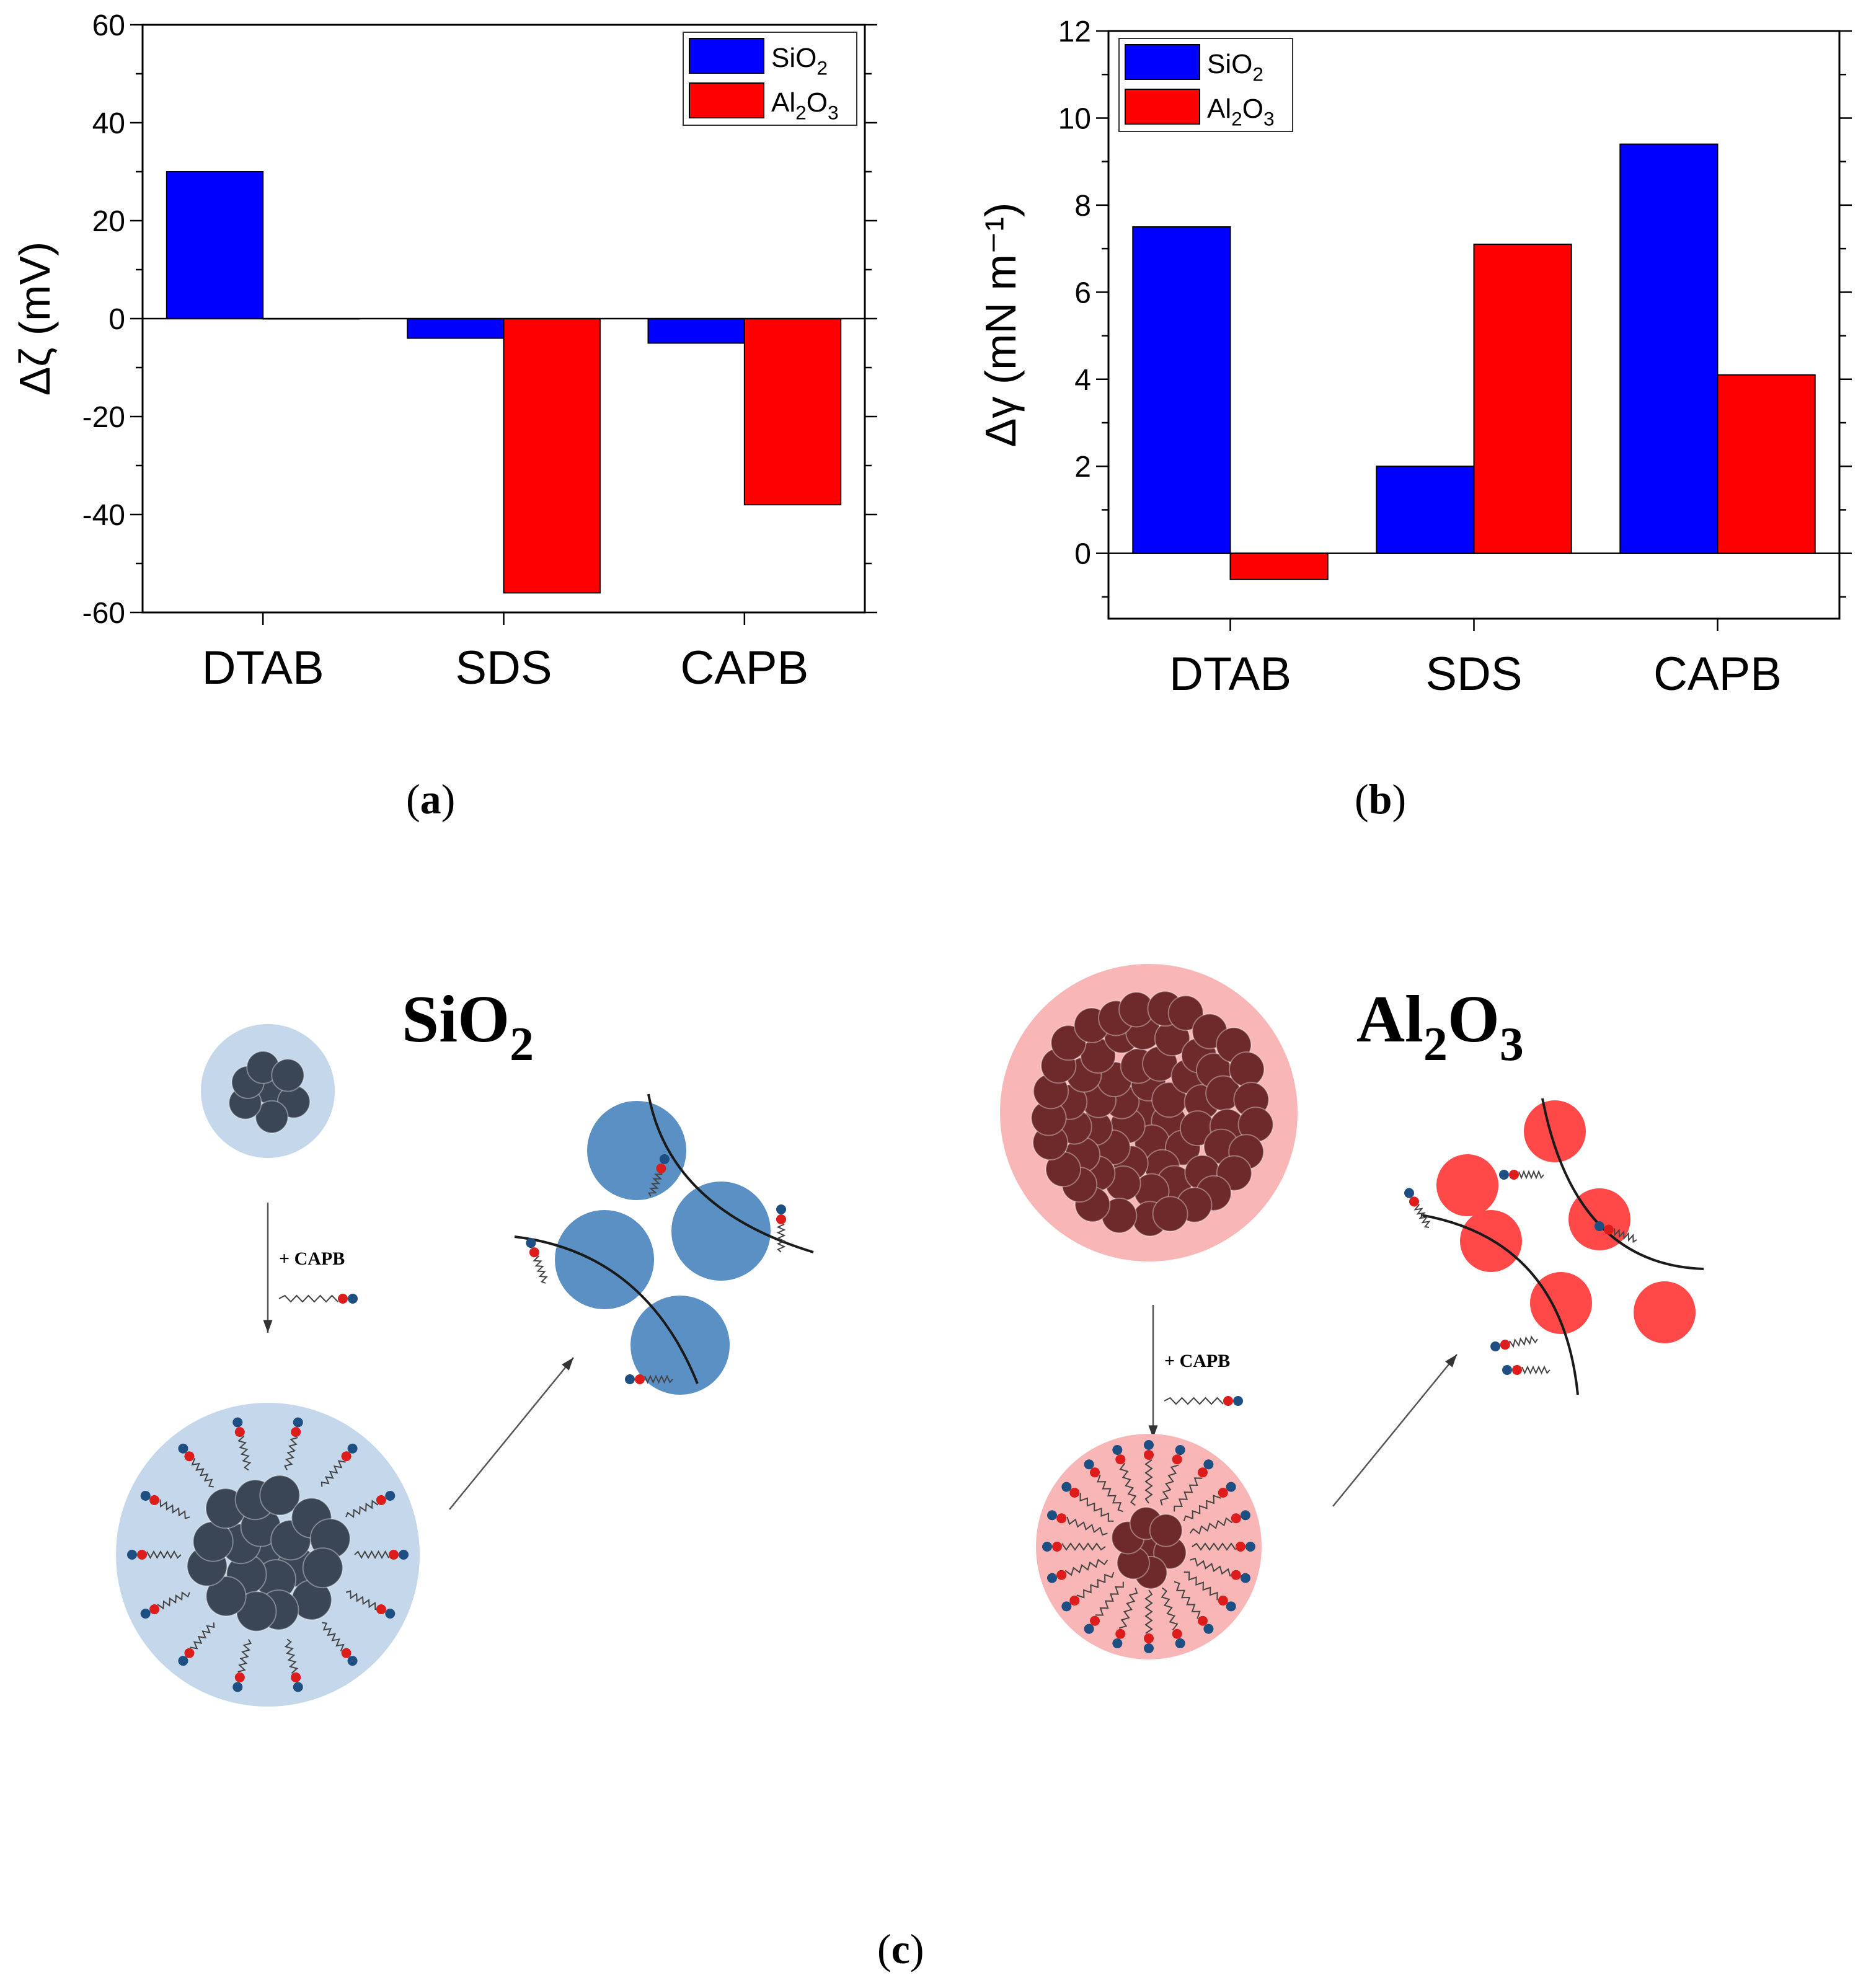 This screenshot has height=1988, width=1858. What do you see at coordinates (1279, 566) in the screenshot?
I see `chart-b-bar-al2o3-dtab` at bounding box center [1279, 566].